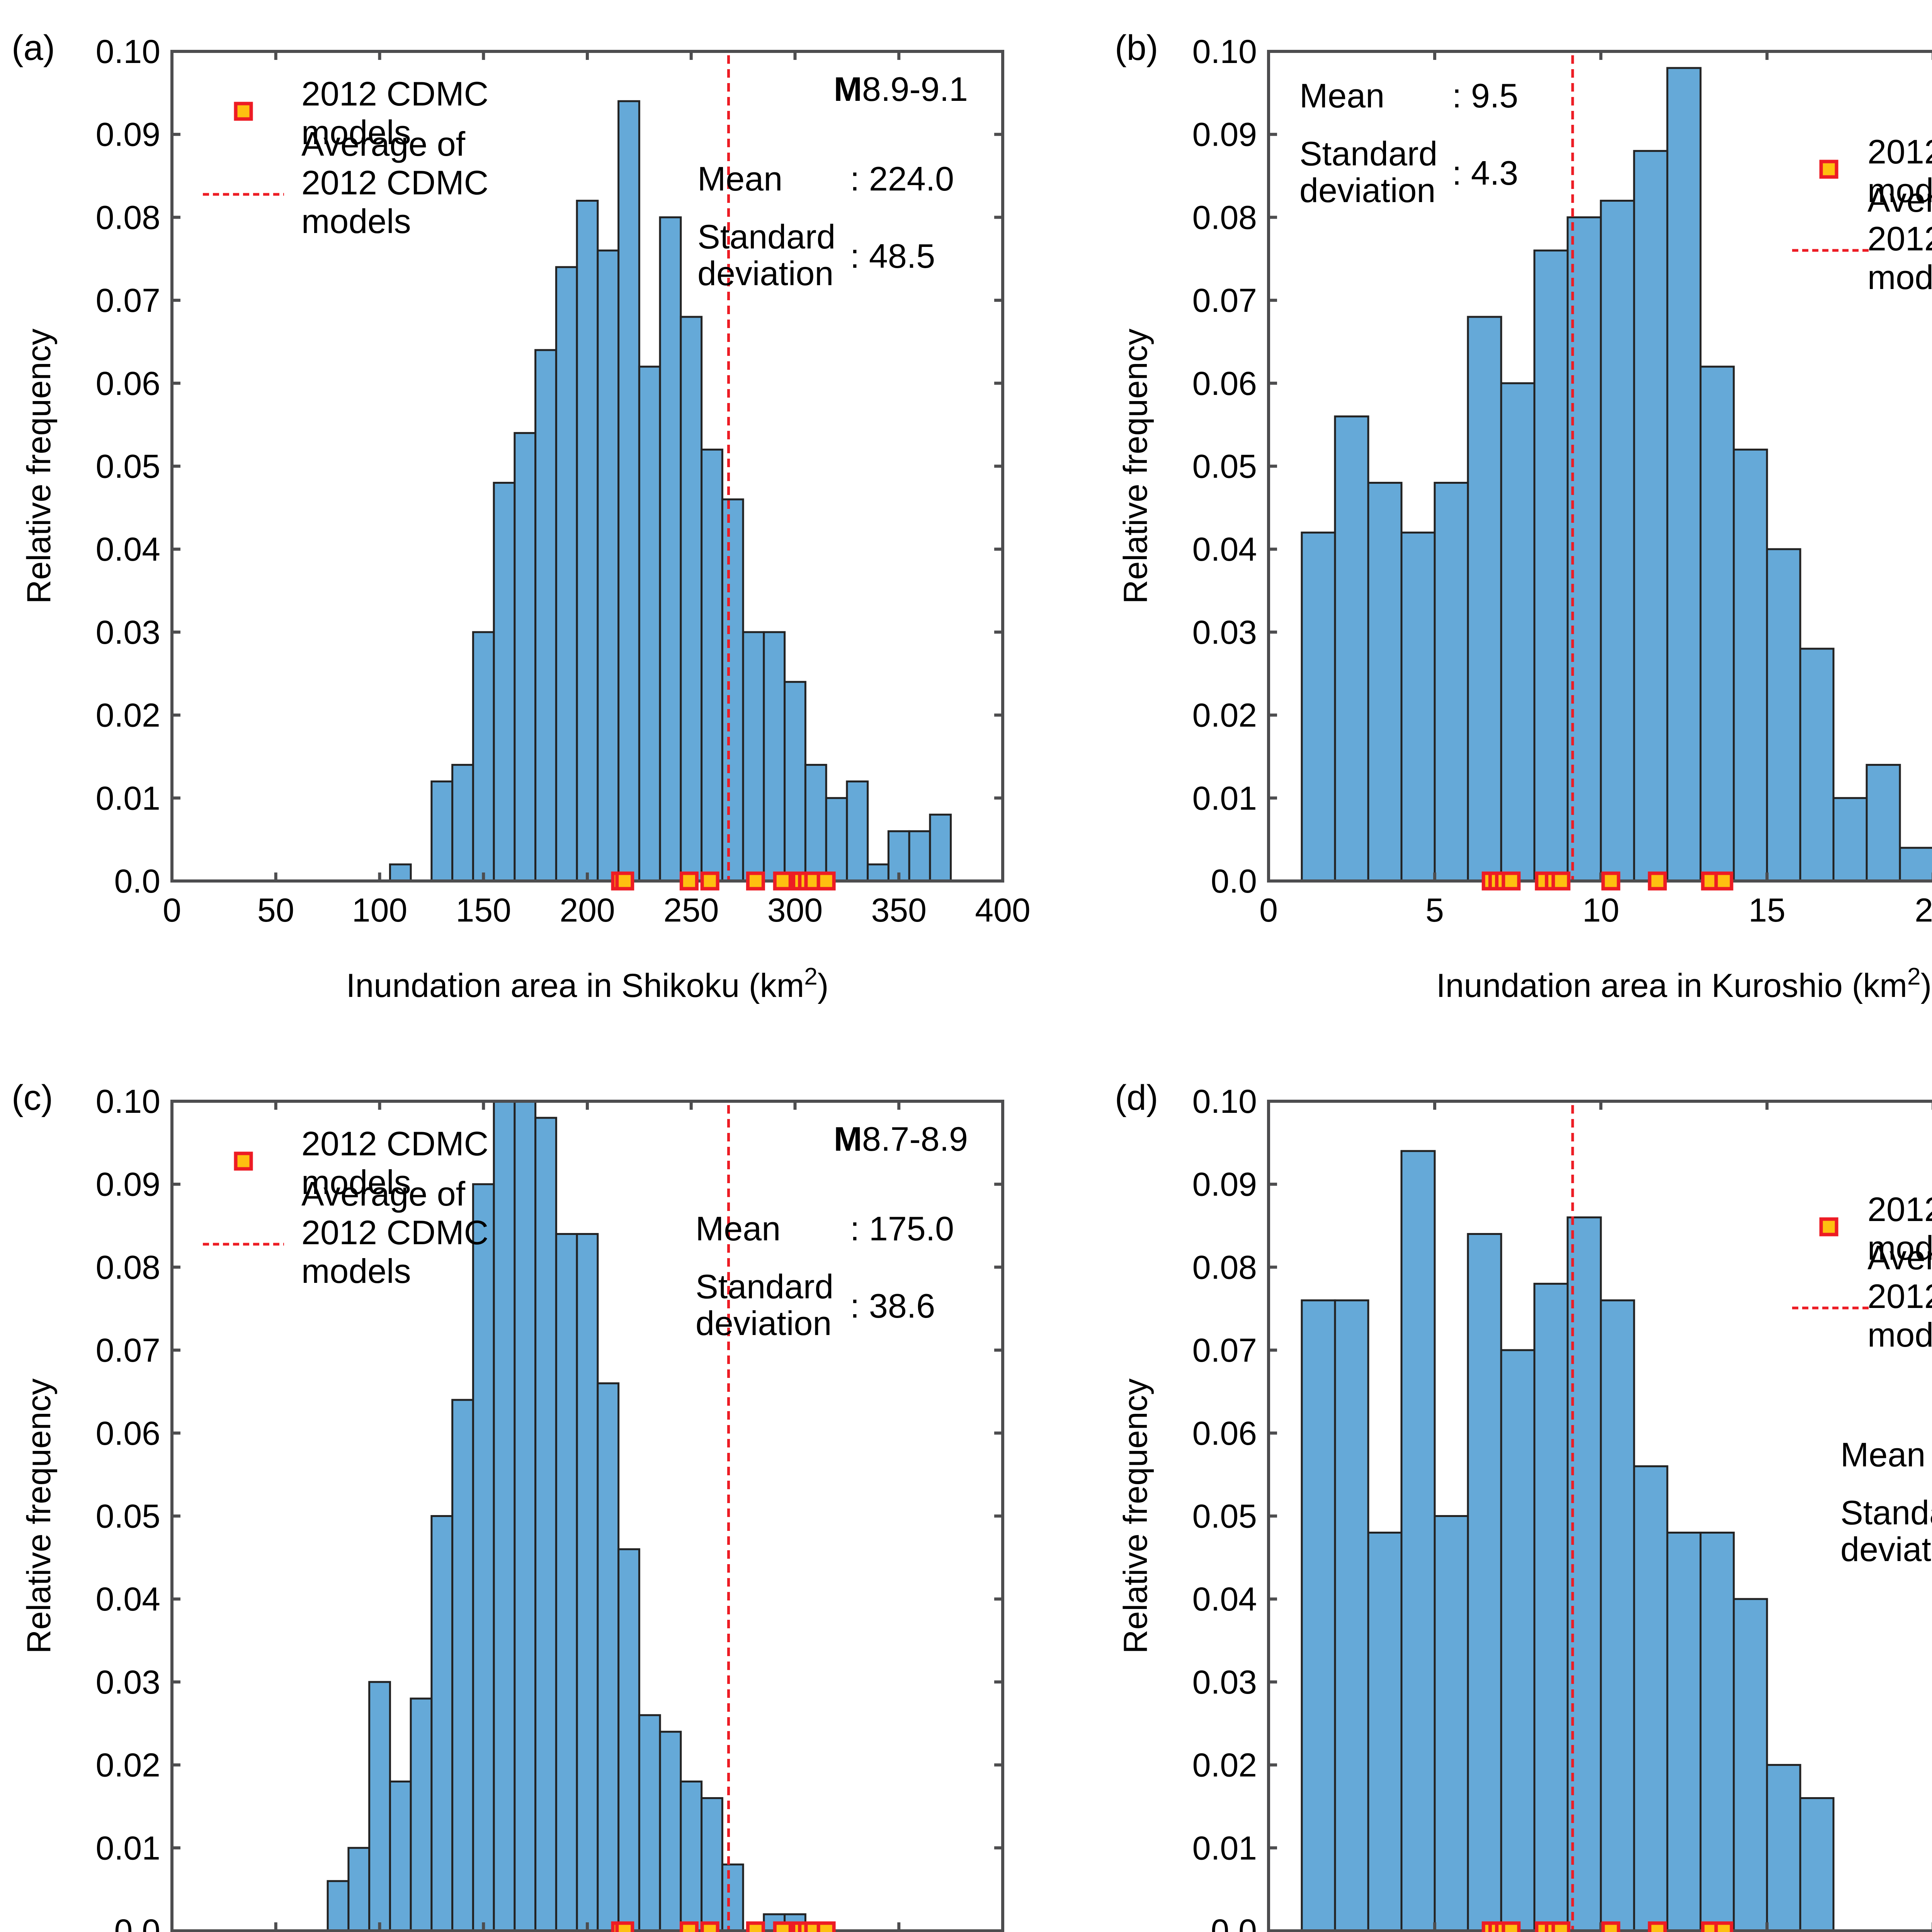 The width and height of the screenshot is (1932, 1932). Describe the element at coordinates (128, 135) in the screenshot. I see `y-tick-label: 0.09` at that location.